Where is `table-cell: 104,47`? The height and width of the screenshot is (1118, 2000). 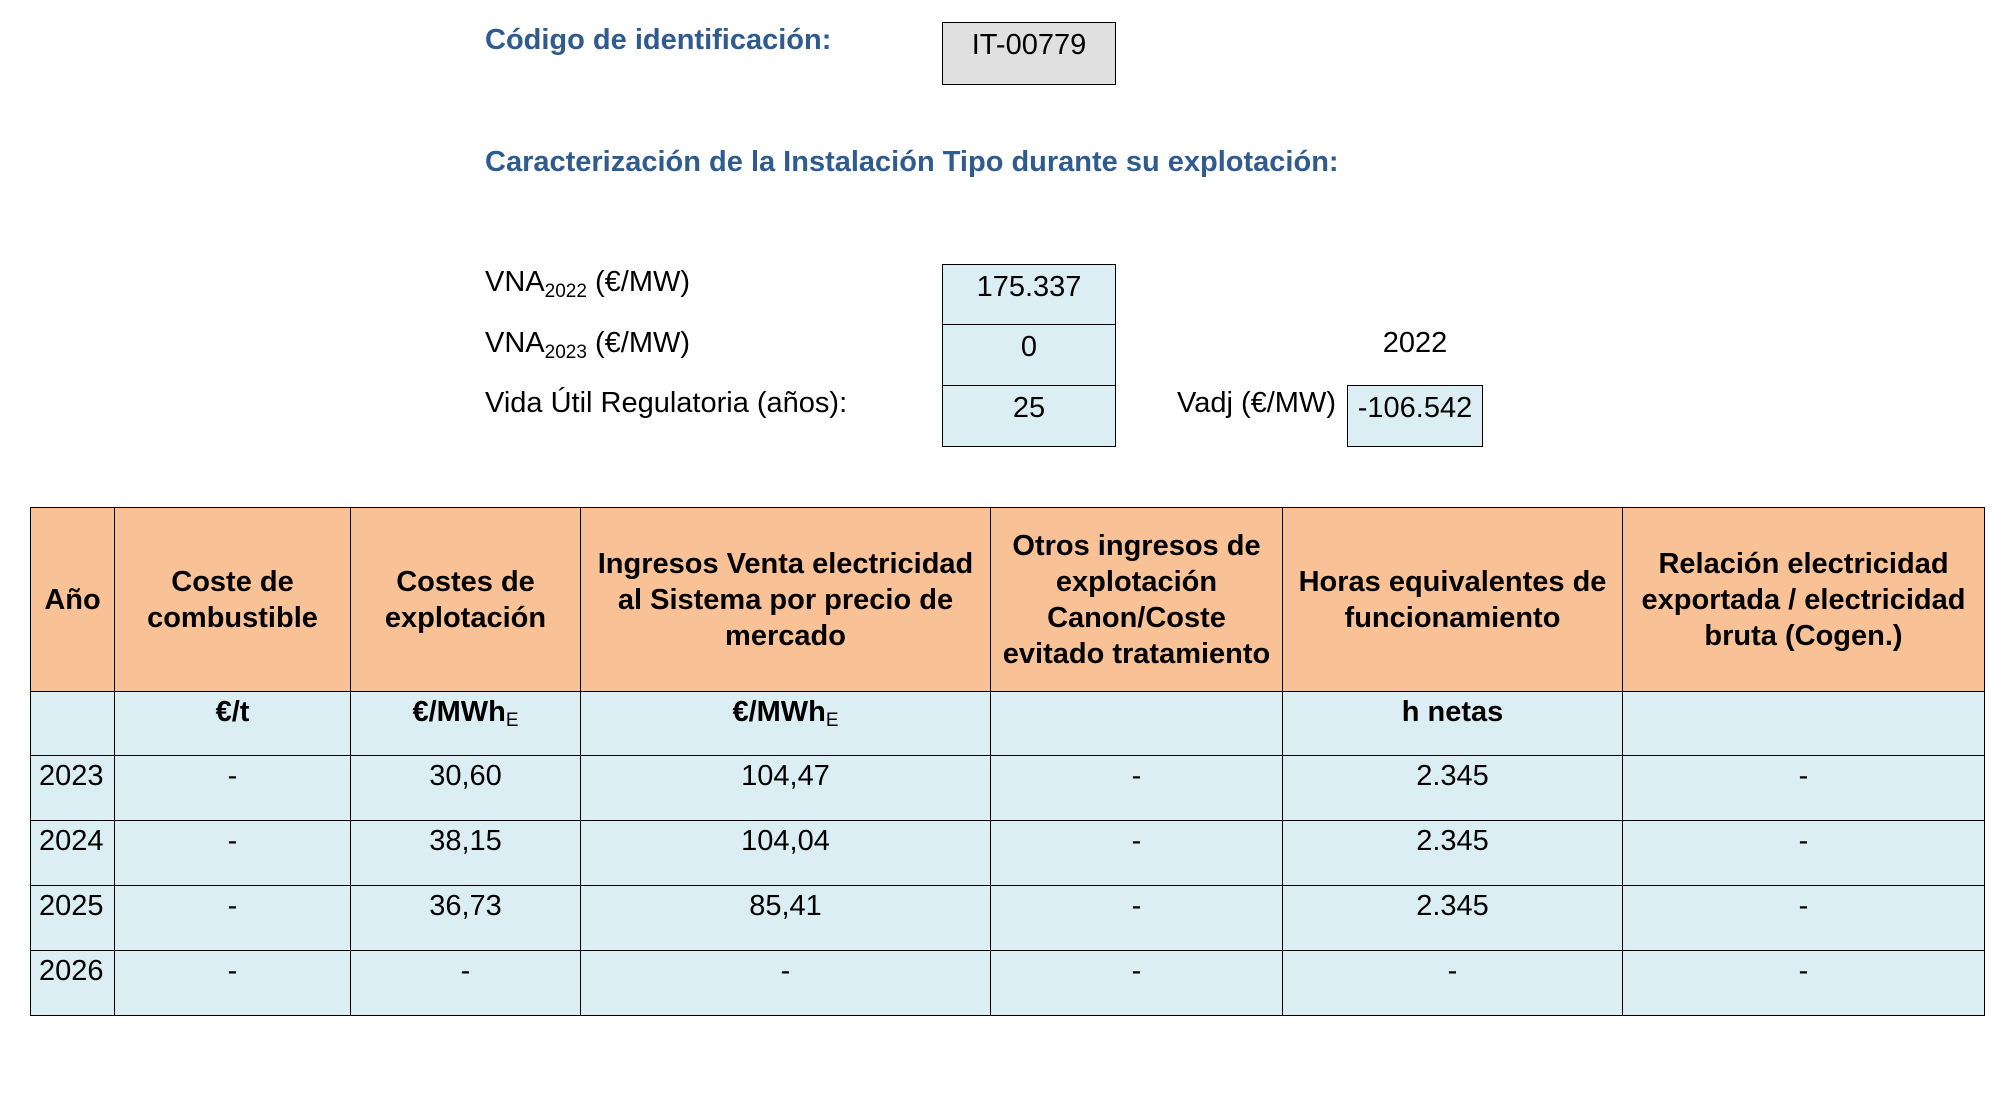
table-cell: 104,47 is located at coordinates (785, 788).